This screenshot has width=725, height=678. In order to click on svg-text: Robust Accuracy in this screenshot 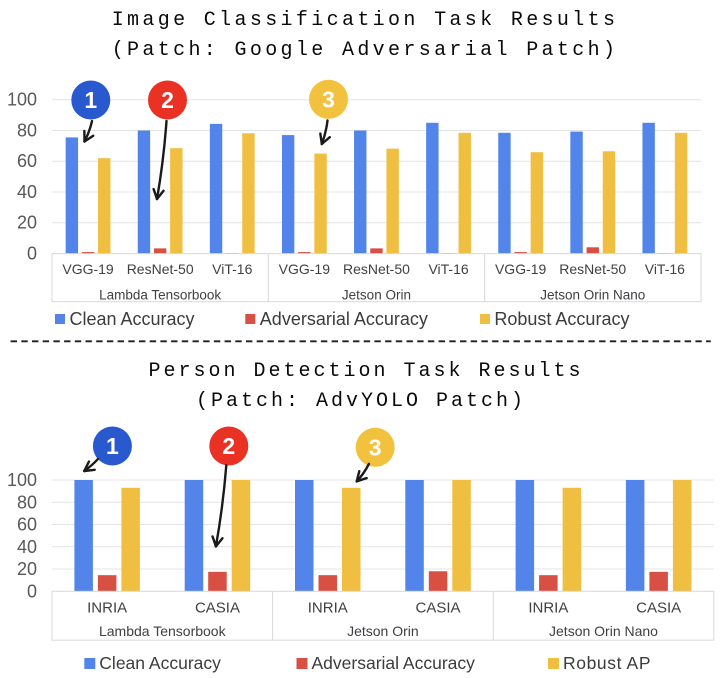, I will do `click(561, 319)`.